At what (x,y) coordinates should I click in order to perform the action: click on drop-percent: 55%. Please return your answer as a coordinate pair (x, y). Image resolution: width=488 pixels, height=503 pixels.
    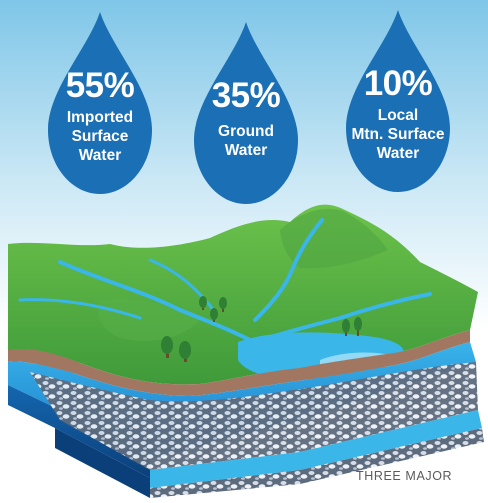
    Looking at the image, I should click on (100, 85).